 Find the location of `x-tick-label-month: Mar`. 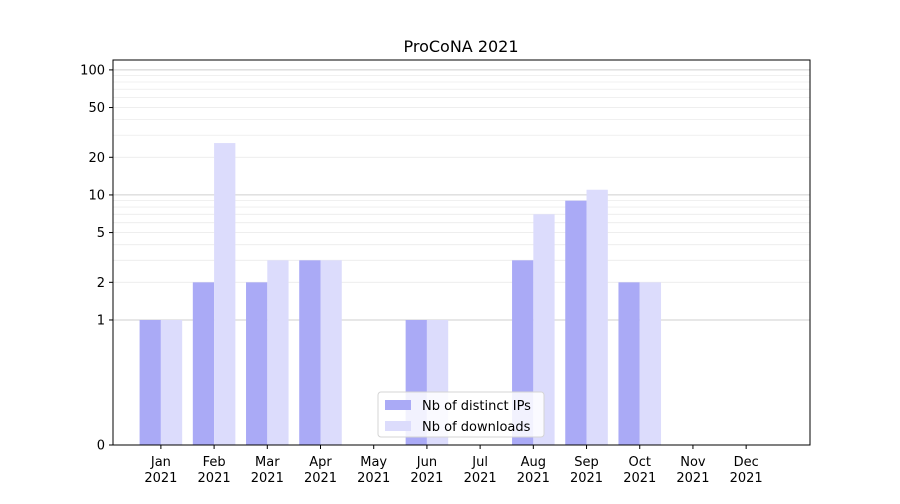

x-tick-label-month: Mar is located at coordinates (267, 462).